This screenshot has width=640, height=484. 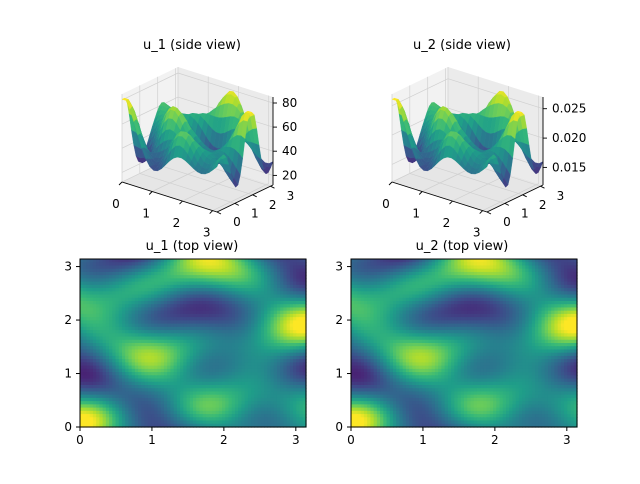 I want to click on z-tick-label: 80, so click(x=289, y=103).